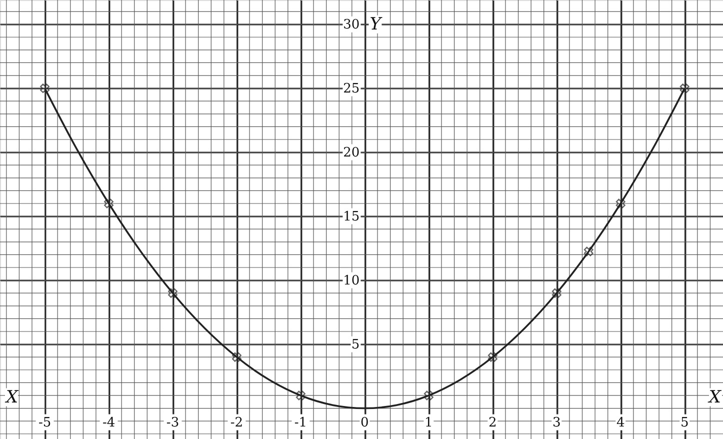  Describe the element at coordinates (492, 422) in the screenshot. I see `x-tick-label: 2` at that location.